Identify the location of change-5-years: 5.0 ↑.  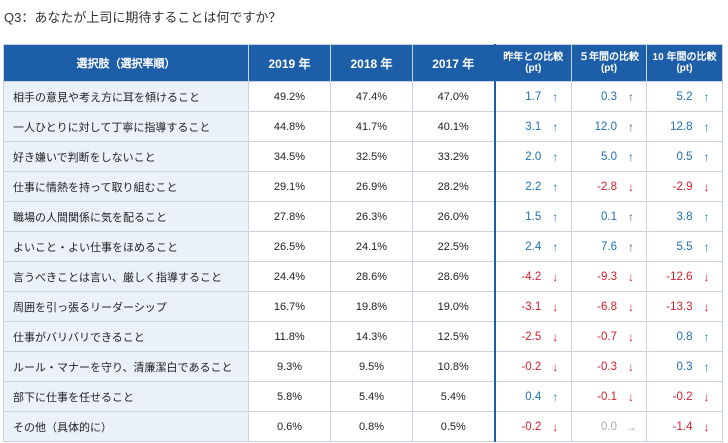
(609, 156).